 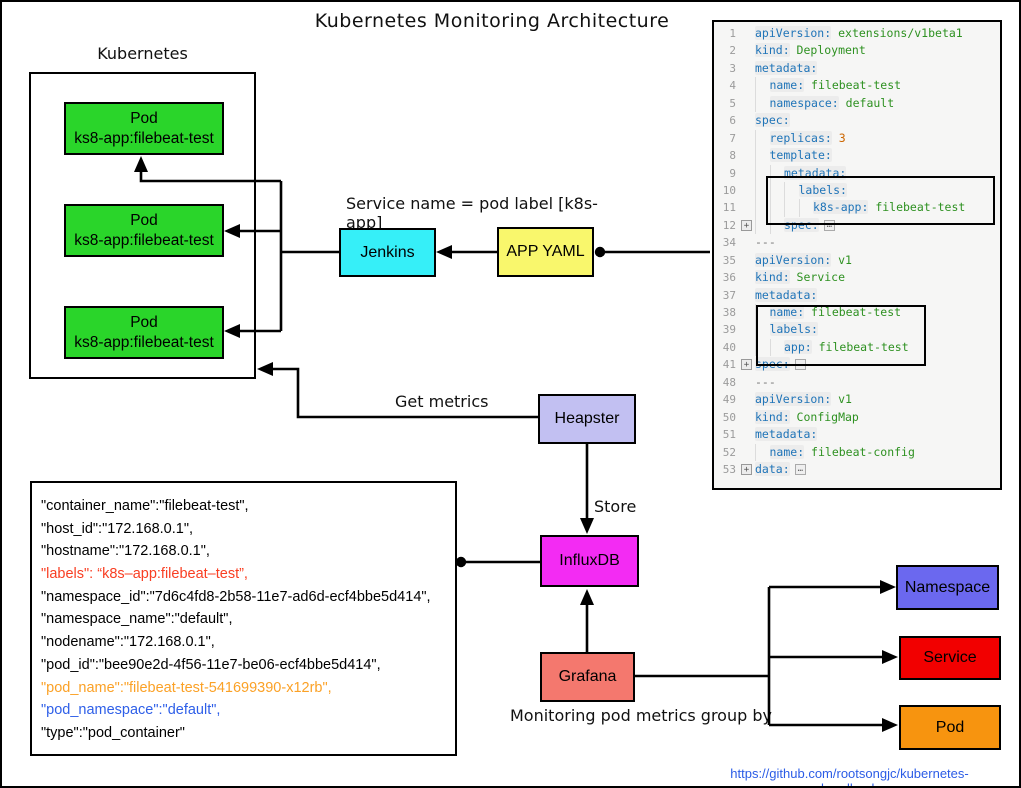 What do you see at coordinates (732, 51) in the screenshot?
I see `line-number: 2` at bounding box center [732, 51].